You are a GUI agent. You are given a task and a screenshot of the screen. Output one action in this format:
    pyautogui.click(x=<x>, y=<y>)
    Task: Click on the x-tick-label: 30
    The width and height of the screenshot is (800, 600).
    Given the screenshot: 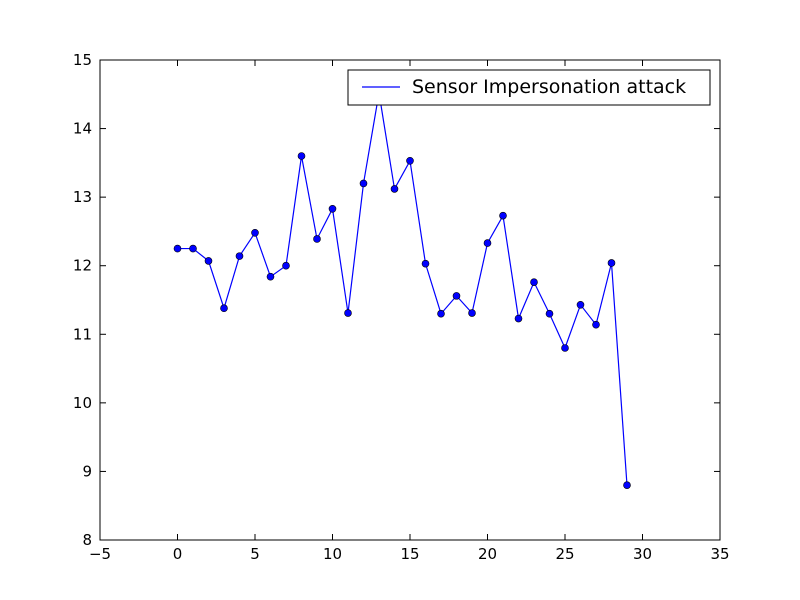 What is the action you would take?
    pyautogui.click(x=642, y=554)
    